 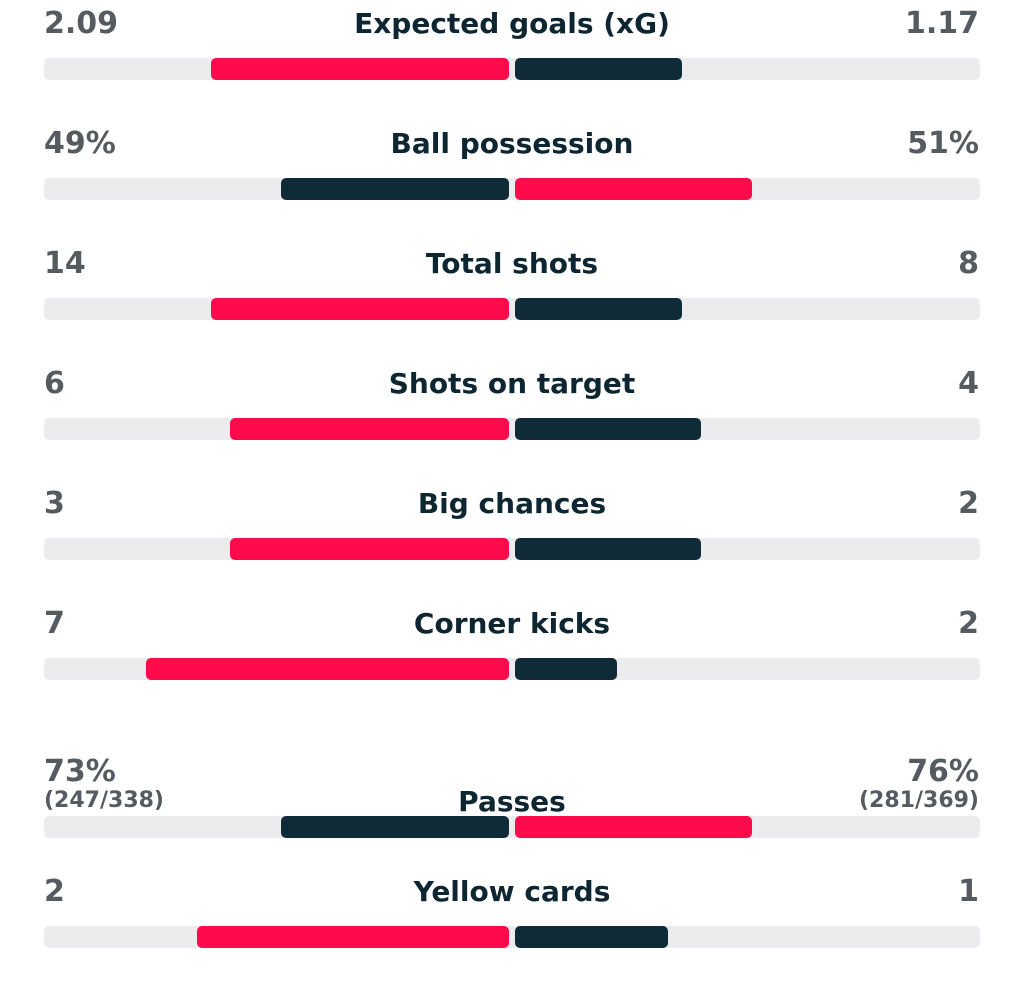 I want to click on stat-label: Passes, so click(x=512, y=801).